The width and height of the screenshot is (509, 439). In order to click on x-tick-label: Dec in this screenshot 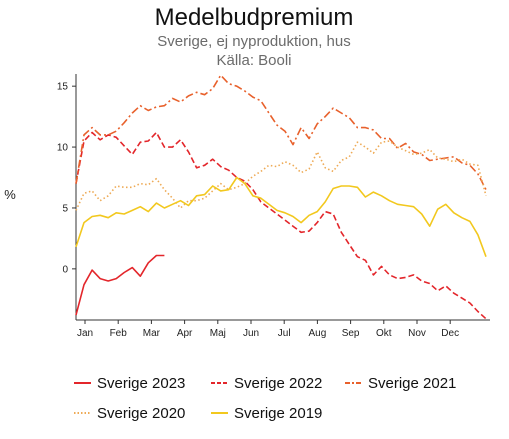, I will do `click(450, 333)`.